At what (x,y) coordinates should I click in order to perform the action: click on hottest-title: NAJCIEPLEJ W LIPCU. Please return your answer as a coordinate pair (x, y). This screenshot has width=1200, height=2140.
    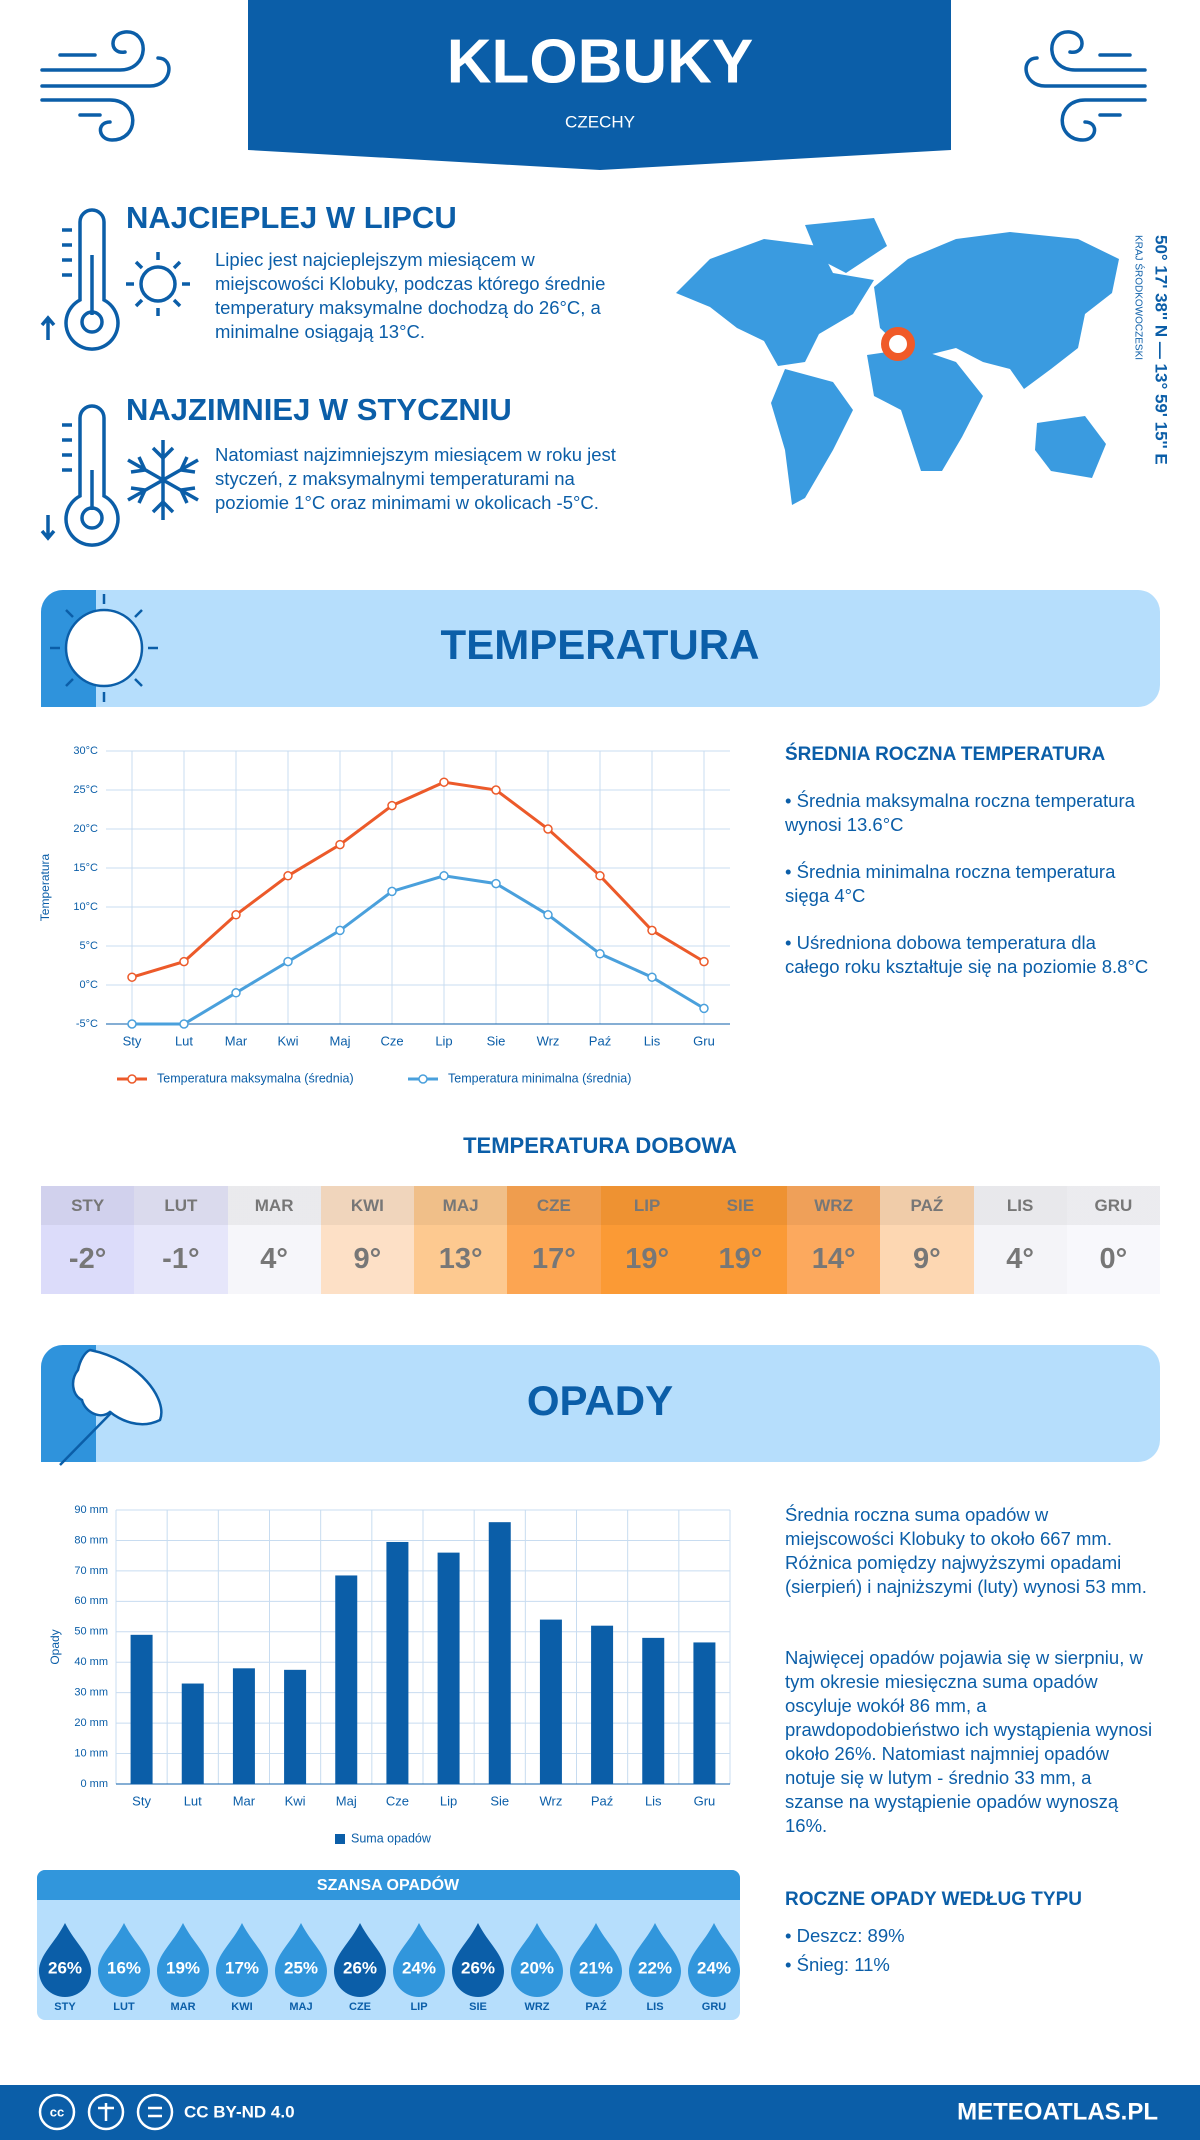
    Looking at the image, I should click on (291, 217).